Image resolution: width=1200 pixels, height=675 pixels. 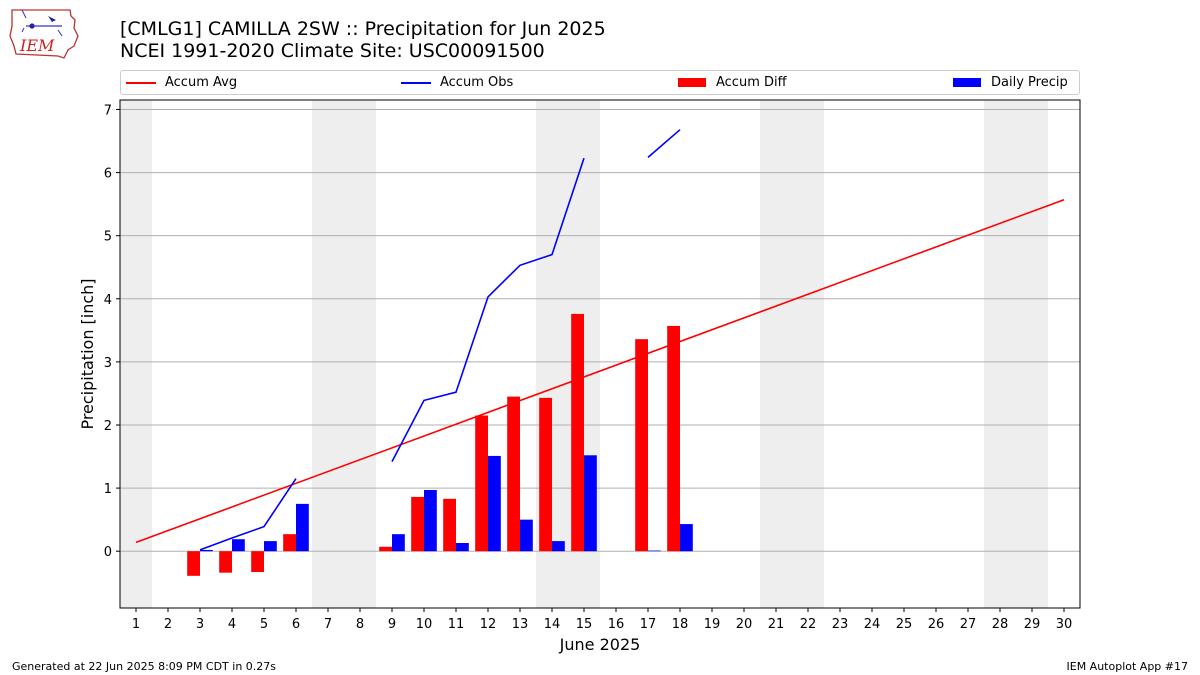 I want to click on y-tick-label: 4, so click(x=108, y=300).